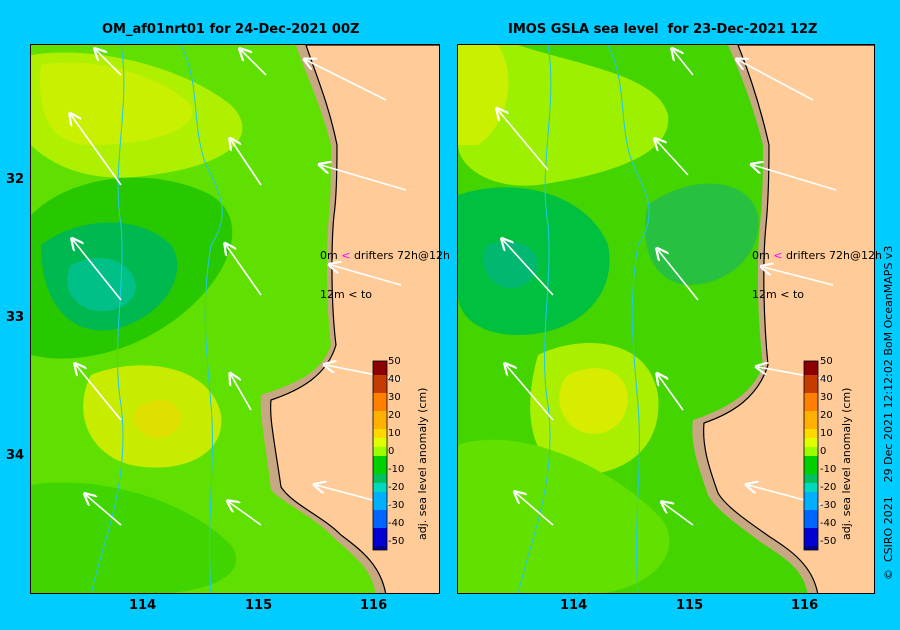 The width and height of the screenshot is (900, 630). What do you see at coordinates (259, 605) in the screenshot?
I see `lon-label-115-left: 115` at bounding box center [259, 605].